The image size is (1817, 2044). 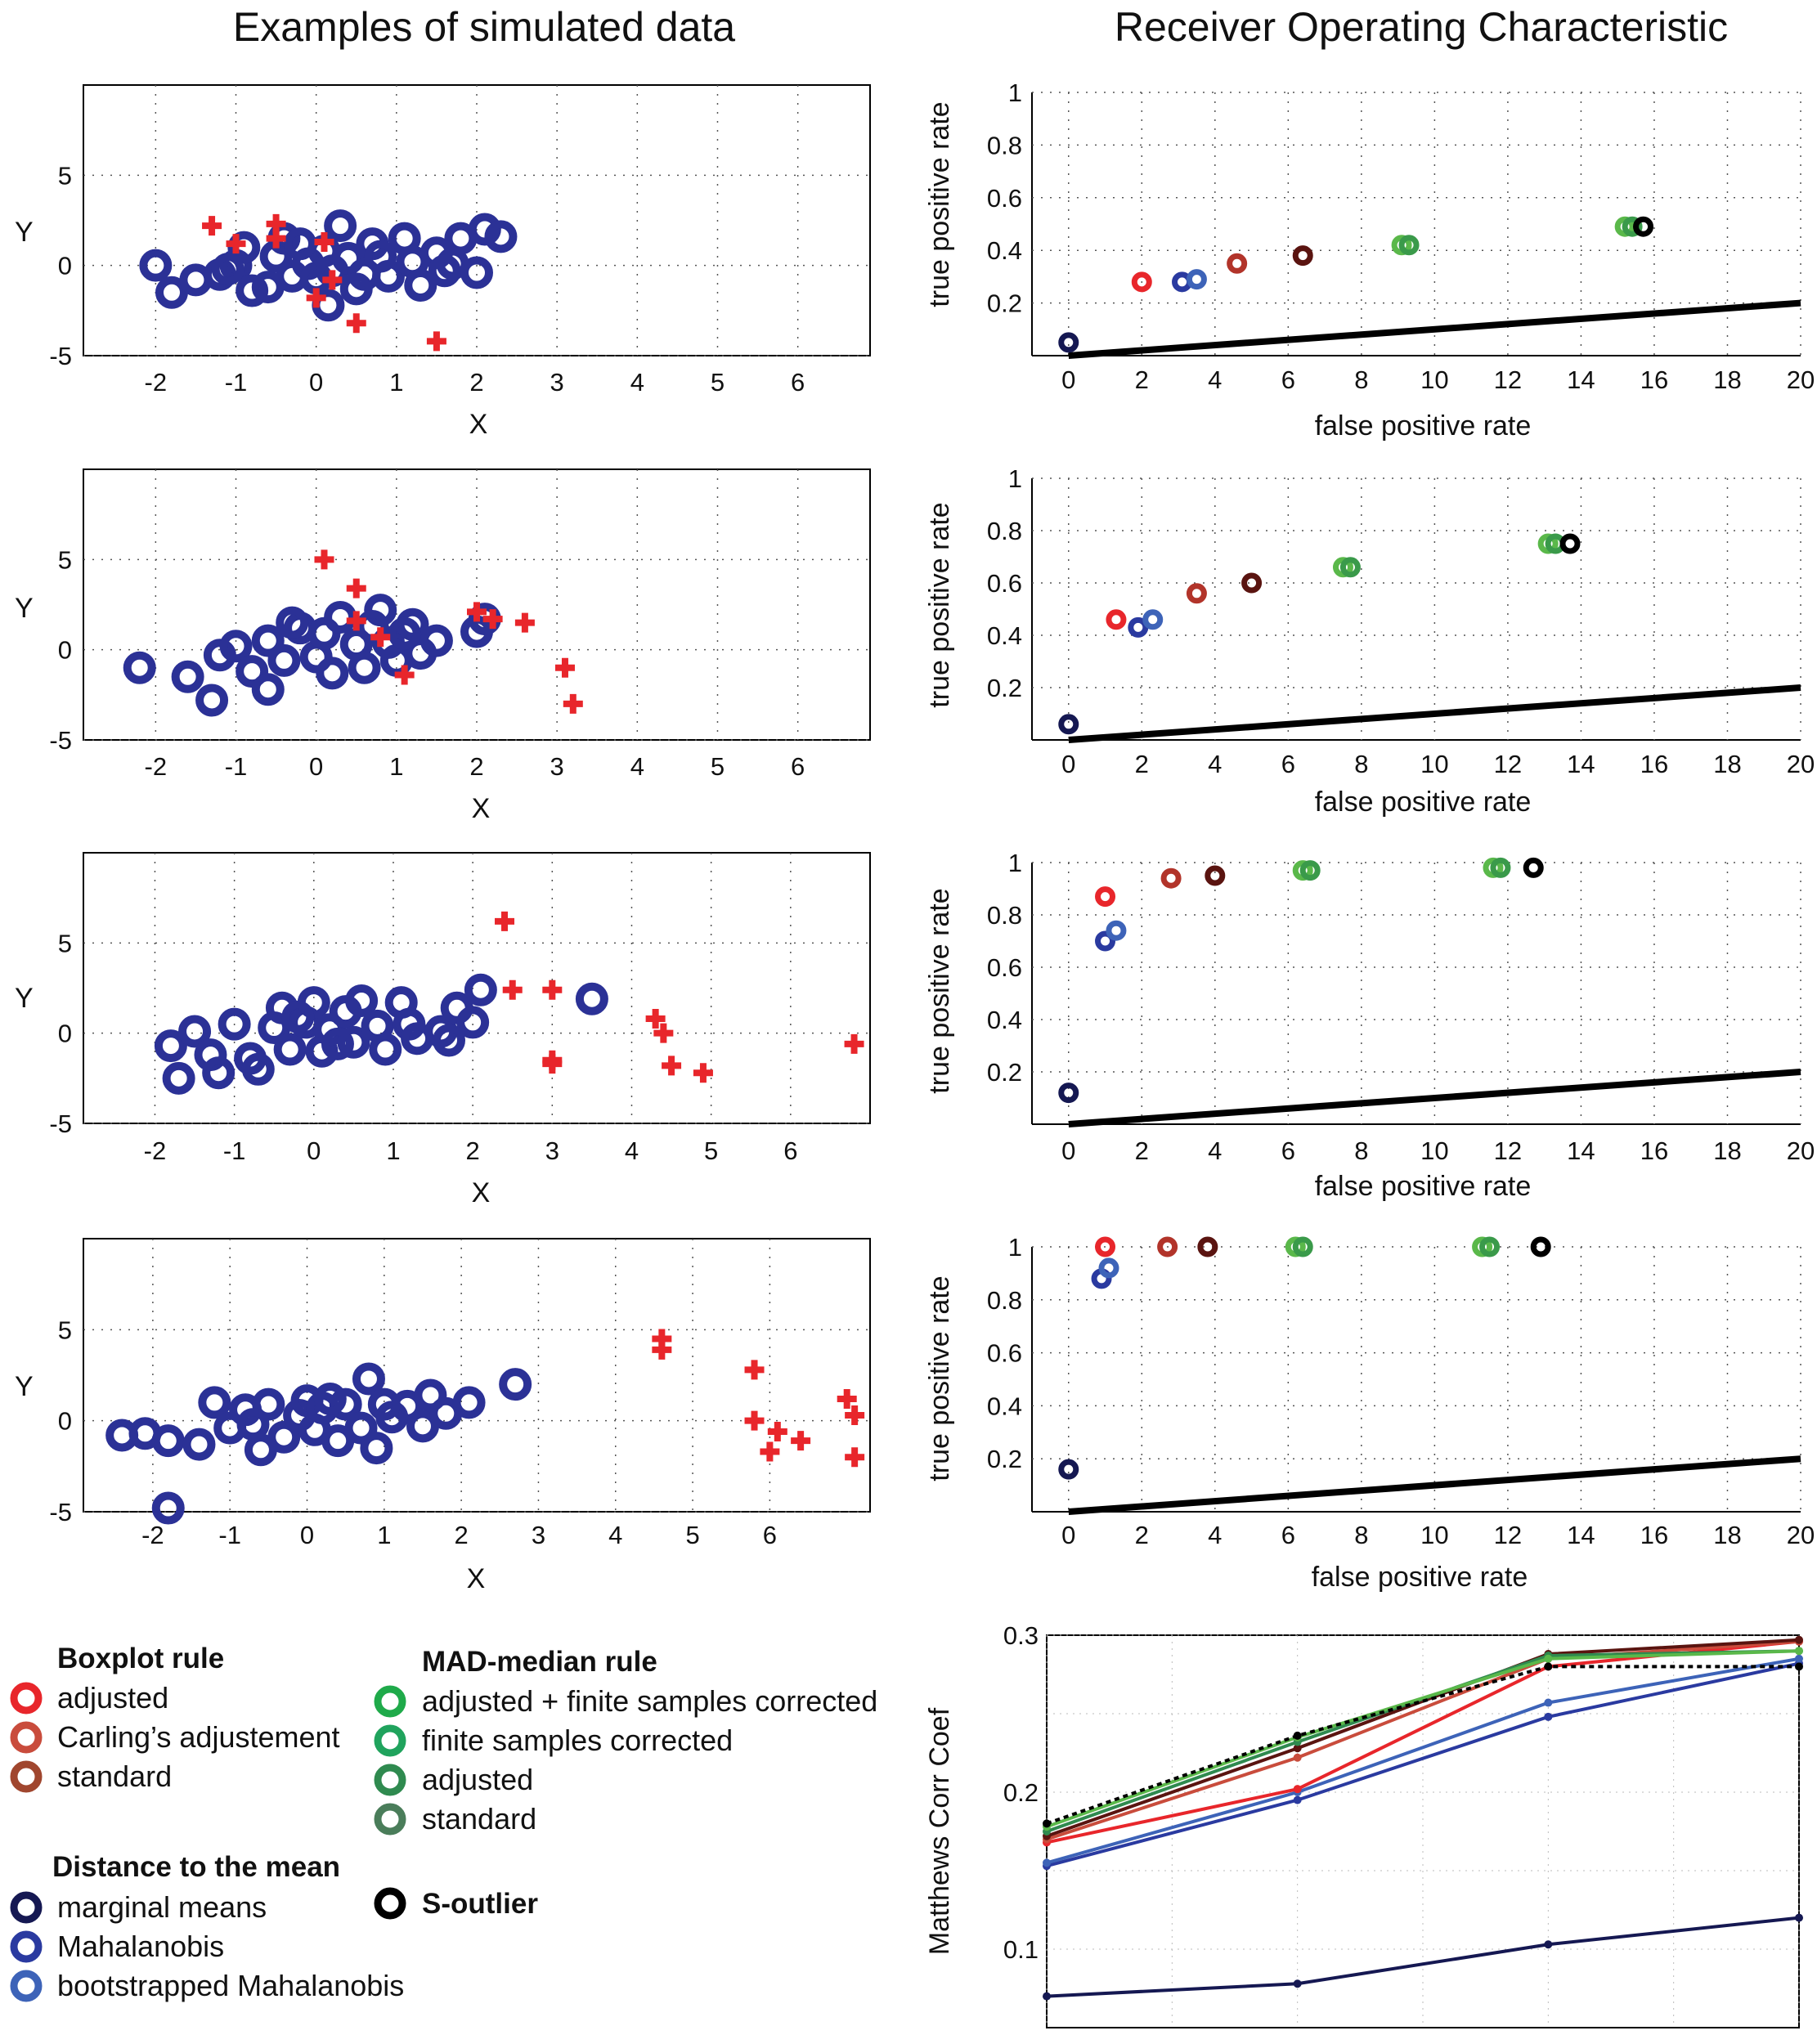 What do you see at coordinates (196, 1867) in the screenshot?
I see `legend-distance-heading: Distance to the mean` at bounding box center [196, 1867].